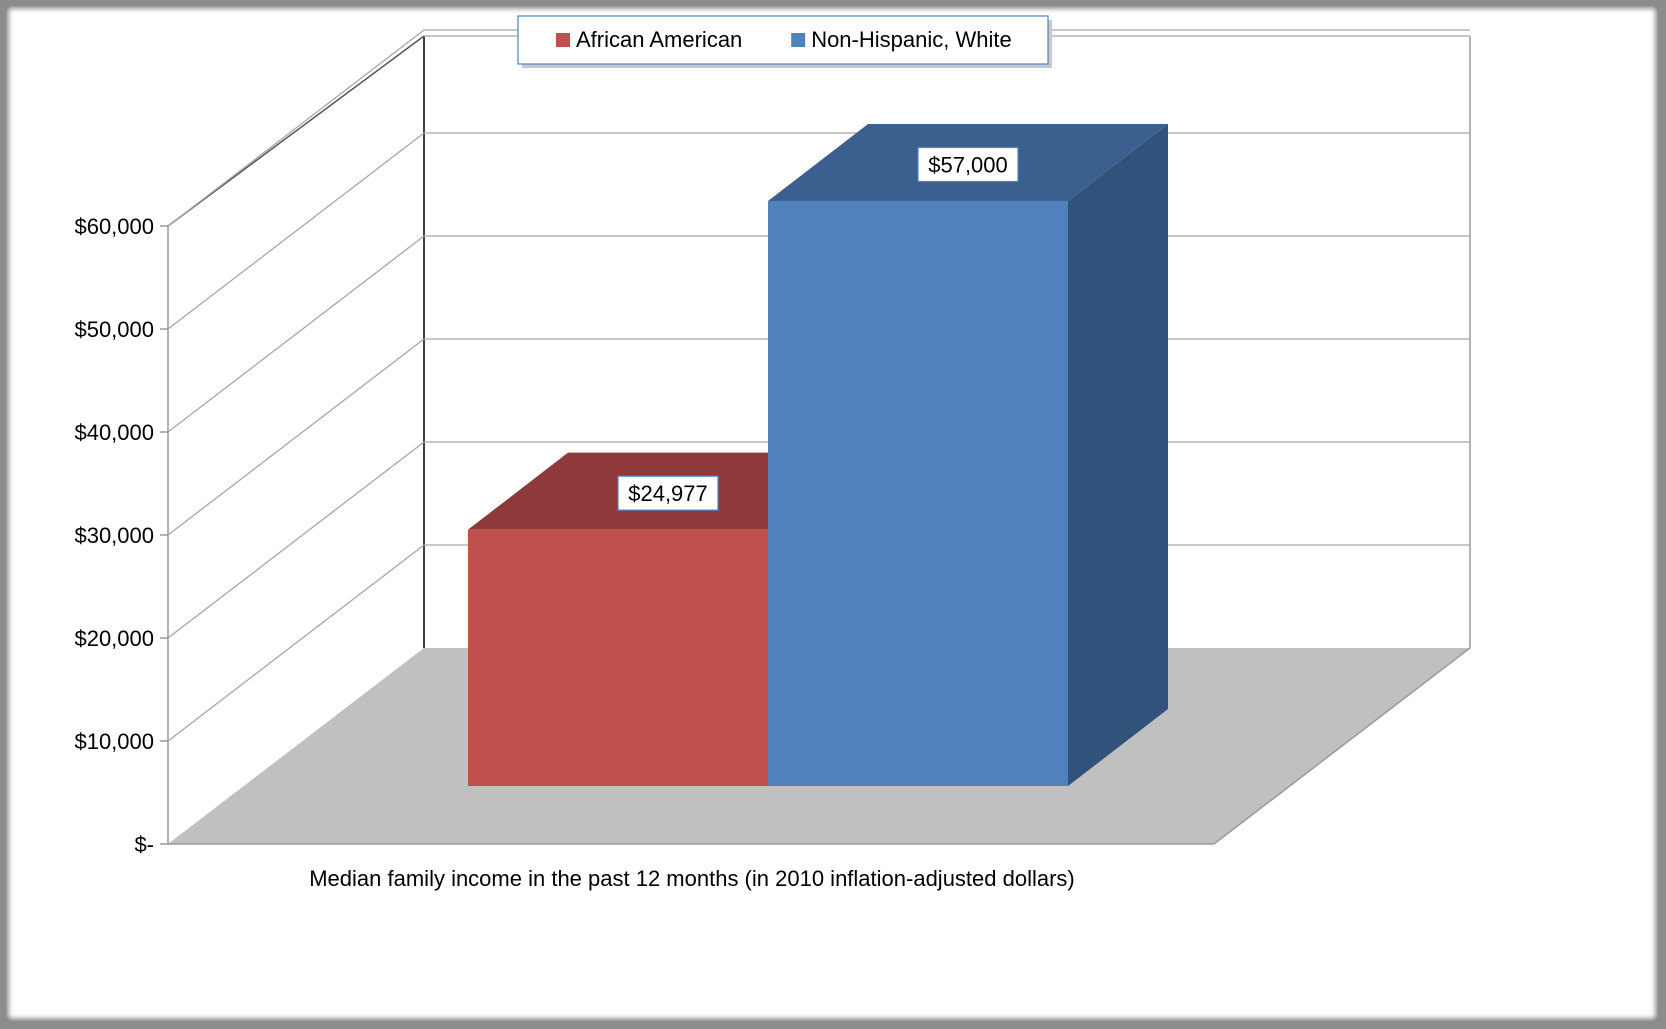 The image size is (1666, 1029). I want to click on y-tick-label: $10,000, so click(114, 741).